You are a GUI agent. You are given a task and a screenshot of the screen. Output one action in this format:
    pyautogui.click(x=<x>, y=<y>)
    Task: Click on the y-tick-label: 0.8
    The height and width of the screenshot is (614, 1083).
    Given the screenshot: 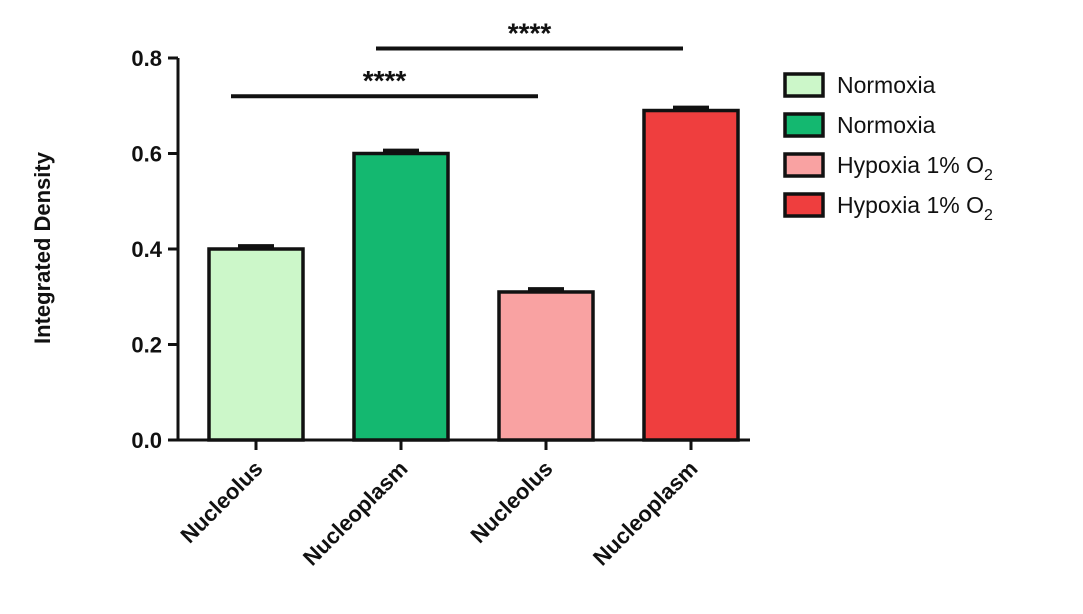 What is the action you would take?
    pyautogui.click(x=146, y=58)
    